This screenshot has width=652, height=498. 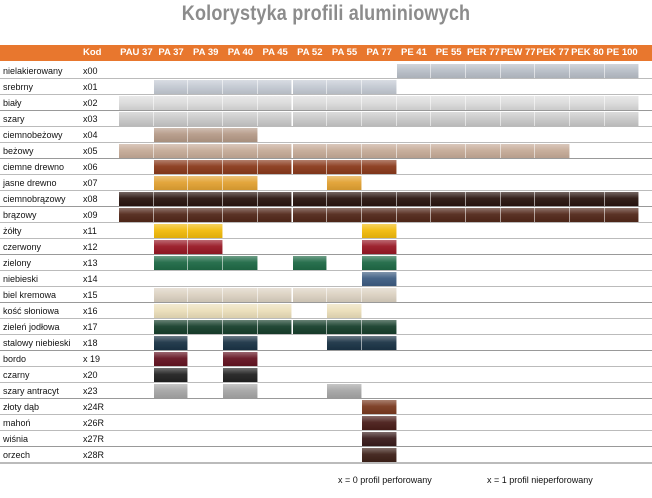 What do you see at coordinates (518, 52) in the screenshot?
I see `header-profile: PEW 77` at bounding box center [518, 52].